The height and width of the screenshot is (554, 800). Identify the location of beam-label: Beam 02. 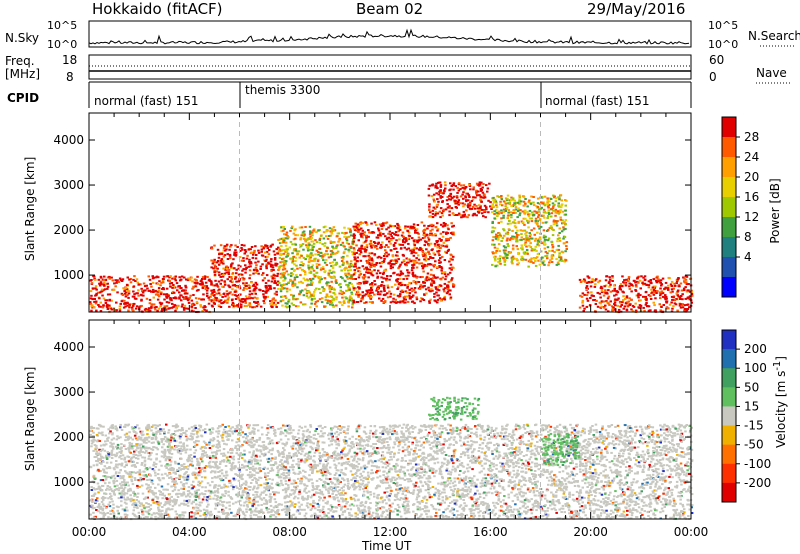
(390, 9).